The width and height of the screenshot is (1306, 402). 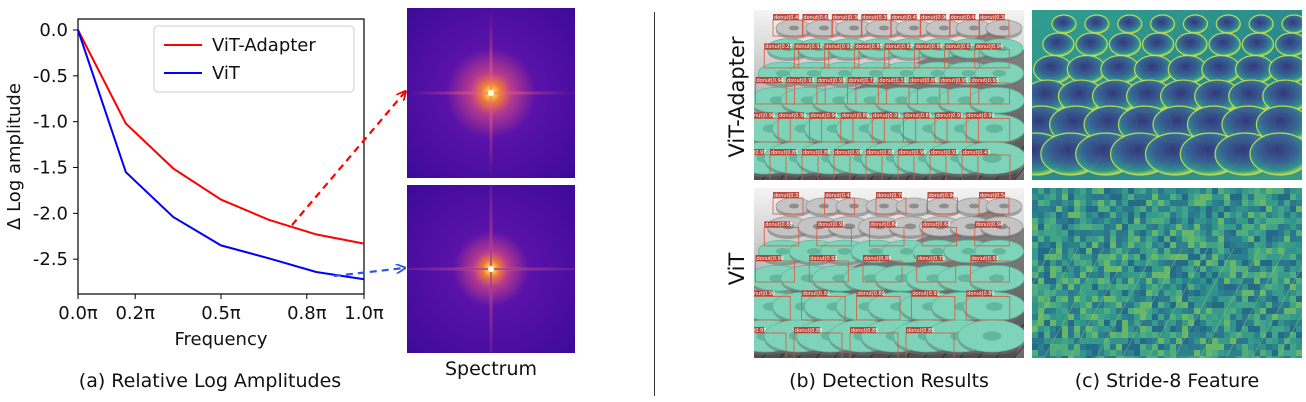 I want to click on y-tick-label: -1.5, so click(x=50, y=168).